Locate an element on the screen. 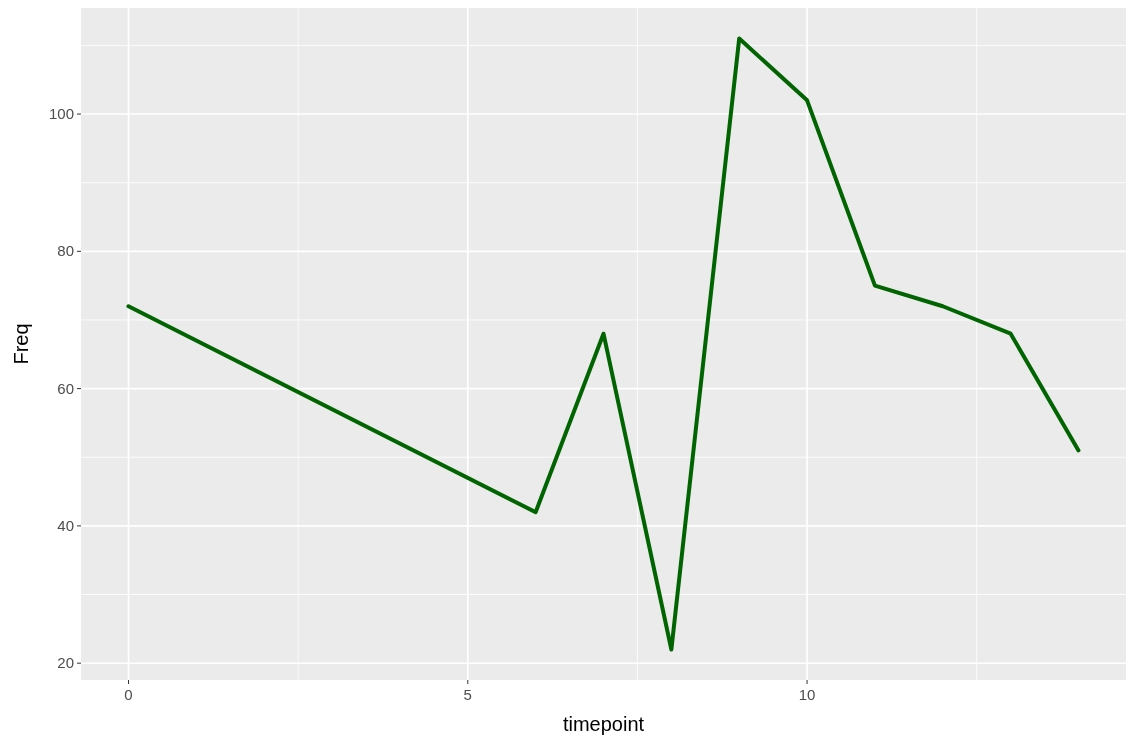  x-tick-label: 0 is located at coordinates (128, 694).